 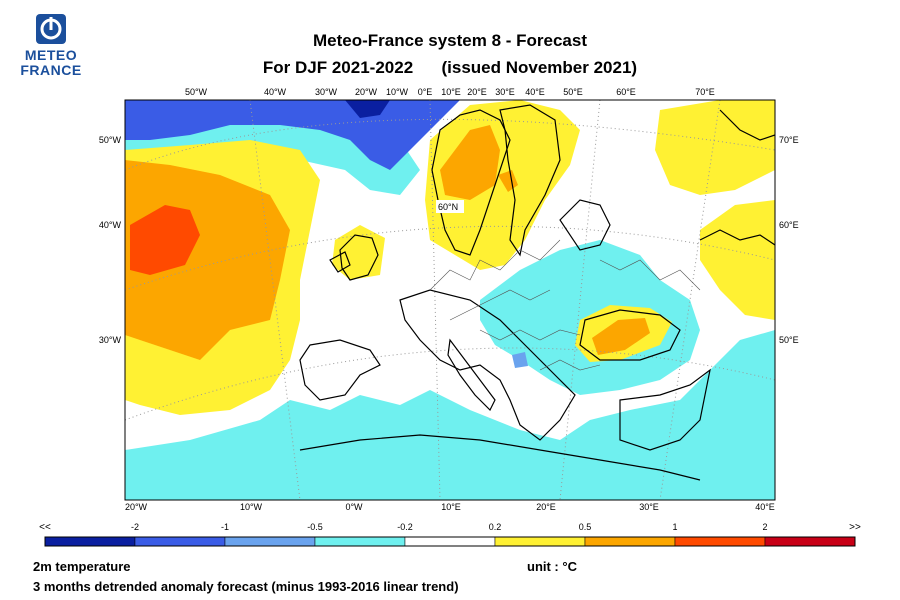 What do you see at coordinates (789, 340) in the screenshot?
I see `right-label: 50°E` at bounding box center [789, 340].